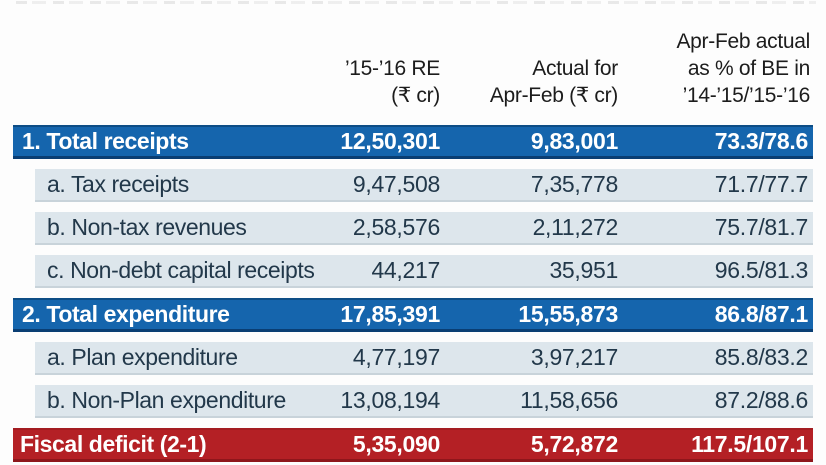  I want to click on row-label: a. Plan expenditure, so click(142, 357).